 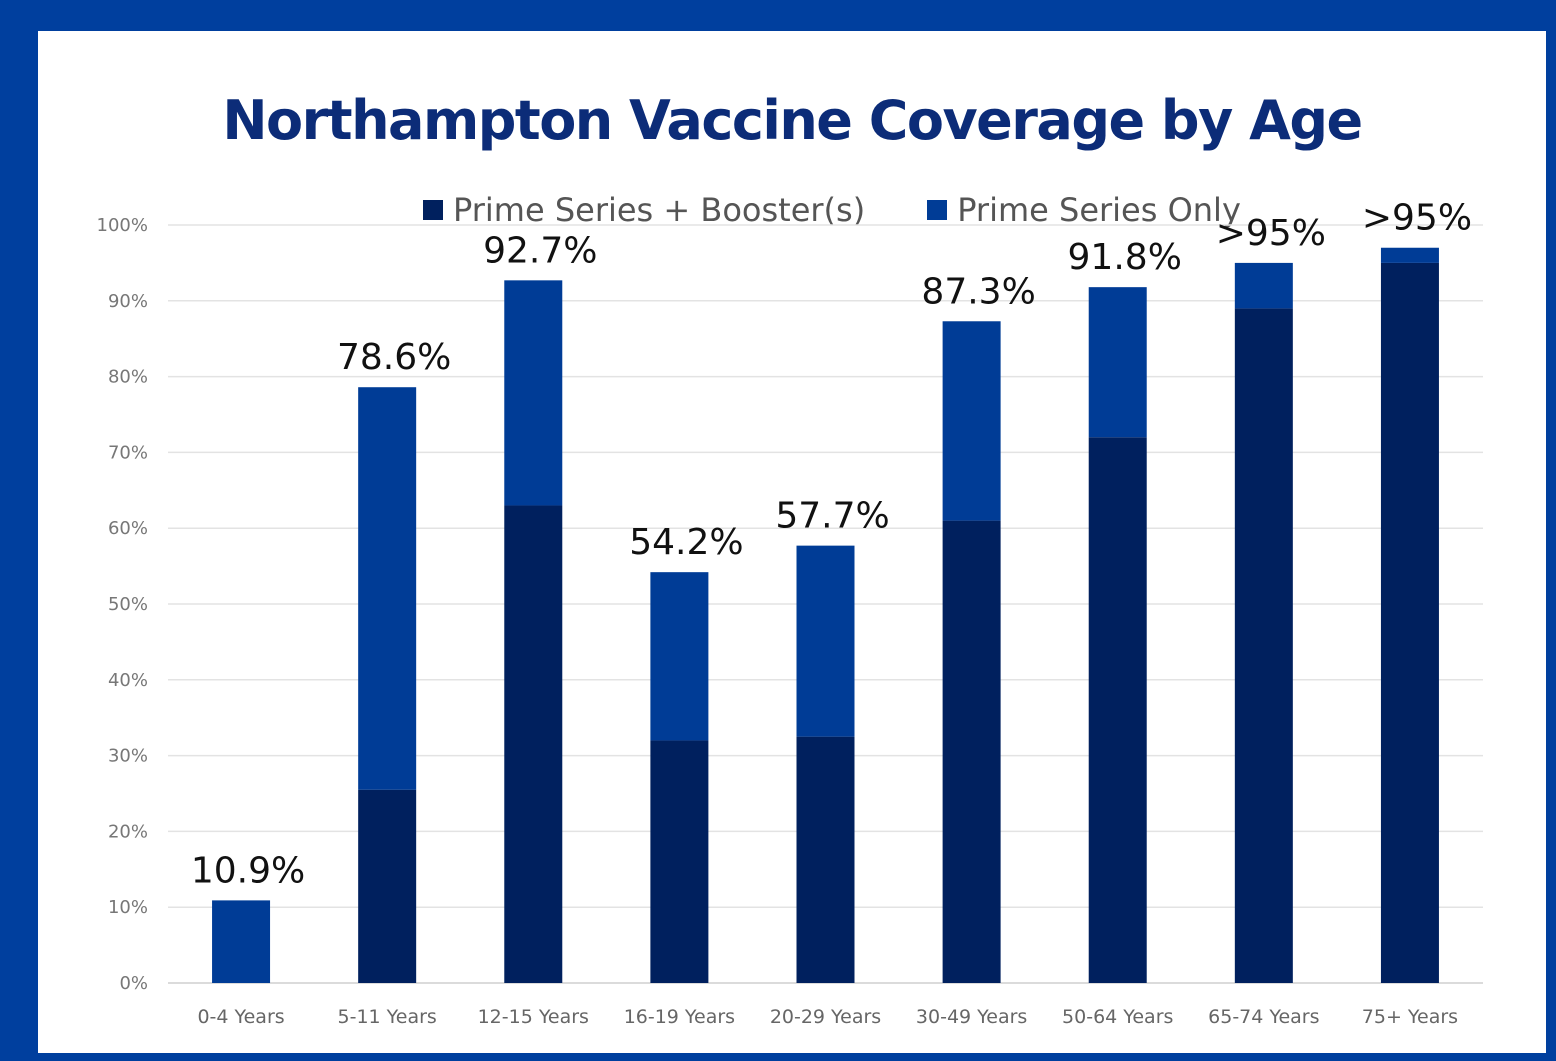 What do you see at coordinates (128, 907) in the screenshot?
I see `y-tick-label: 10%` at bounding box center [128, 907].